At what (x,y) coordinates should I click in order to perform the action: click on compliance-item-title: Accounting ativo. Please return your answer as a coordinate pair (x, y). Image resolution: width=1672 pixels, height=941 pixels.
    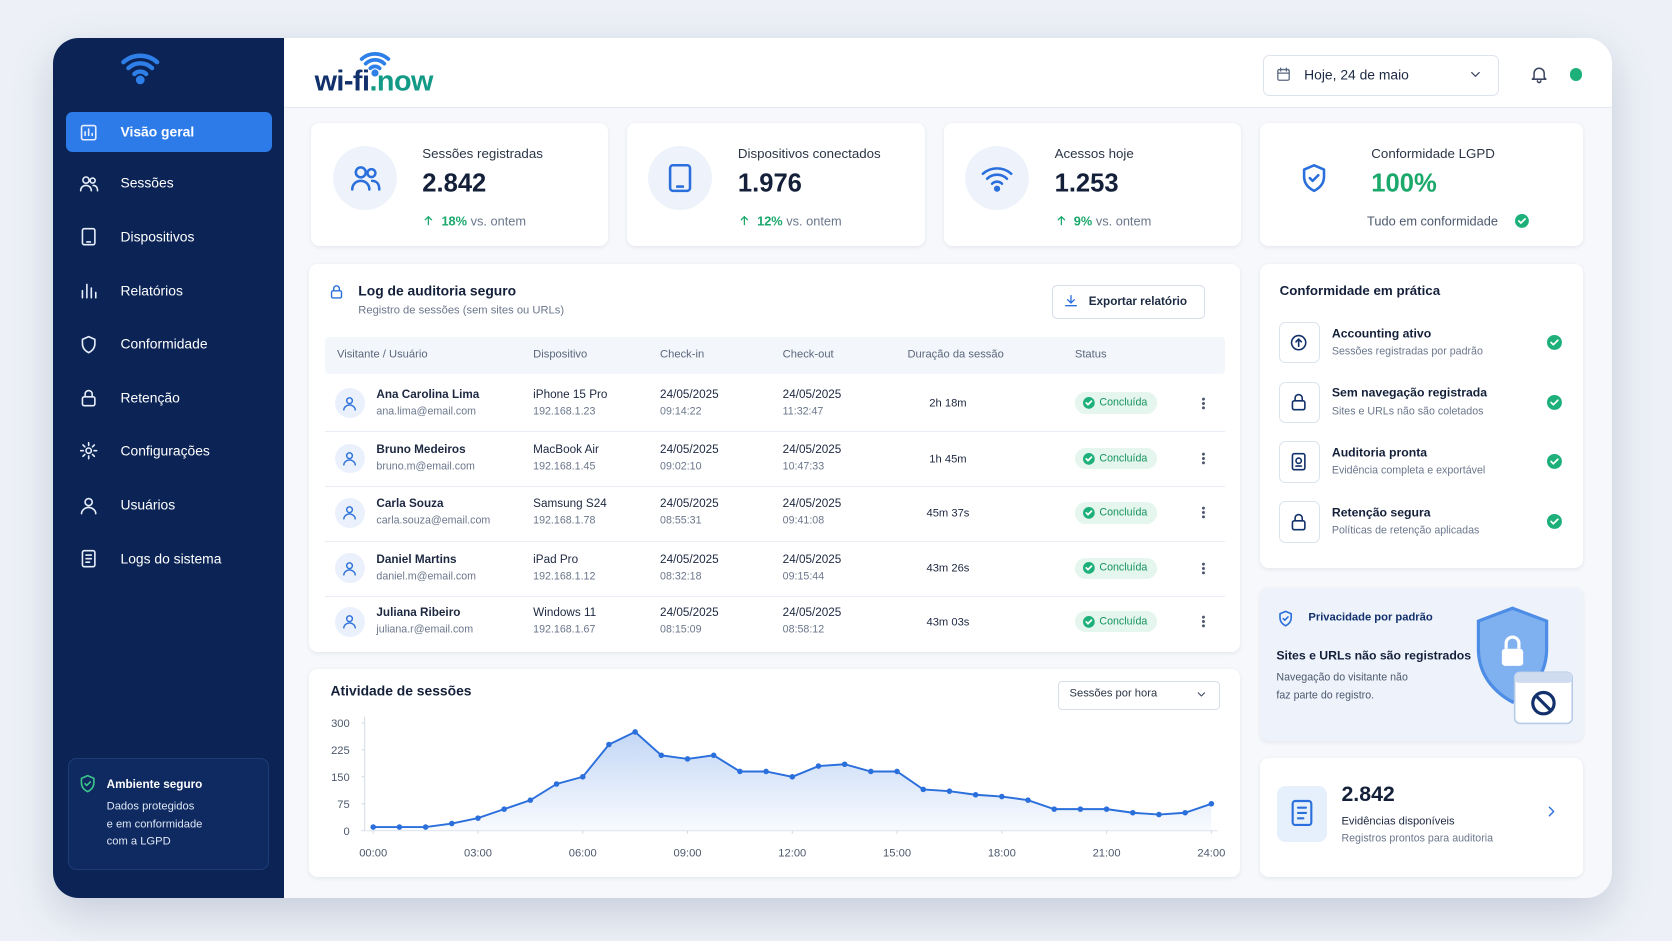
    Looking at the image, I should click on (1381, 333).